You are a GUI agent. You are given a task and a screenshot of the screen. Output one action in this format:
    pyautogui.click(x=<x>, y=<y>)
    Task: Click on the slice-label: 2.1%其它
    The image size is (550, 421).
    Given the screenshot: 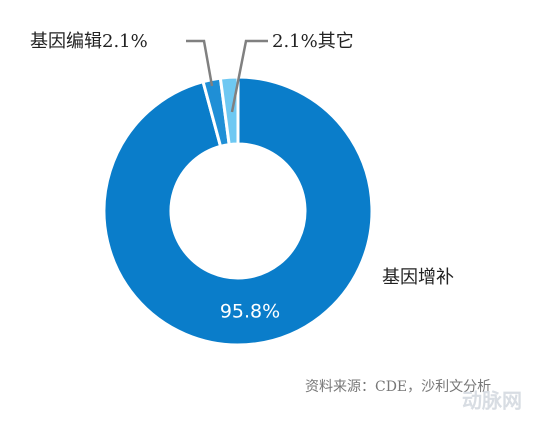 What is the action you would take?
    pyautogui.click(x=313, y=41)
    